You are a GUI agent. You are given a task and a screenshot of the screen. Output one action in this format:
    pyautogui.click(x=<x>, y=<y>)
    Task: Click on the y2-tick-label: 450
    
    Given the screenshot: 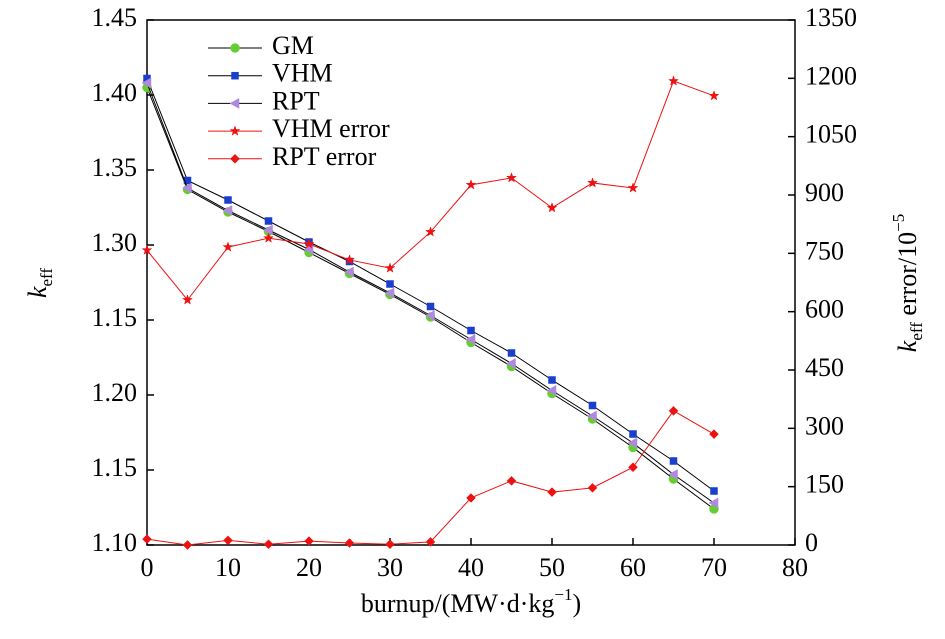 What is the action you would take?
    pyautogui.click(x=824, y=367)
    